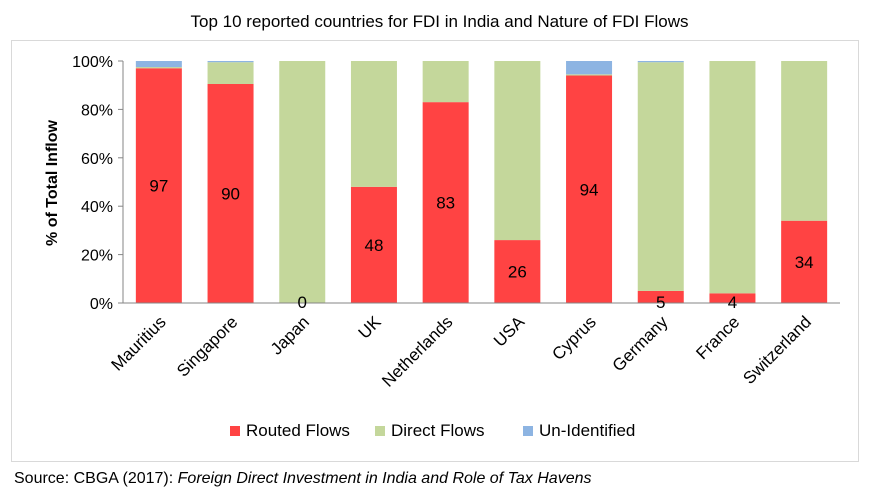  What do you see at coordinates (587, 430) in the screenshot?
I see `legend-label: Un-Identified` at bounding box center [587, 430].